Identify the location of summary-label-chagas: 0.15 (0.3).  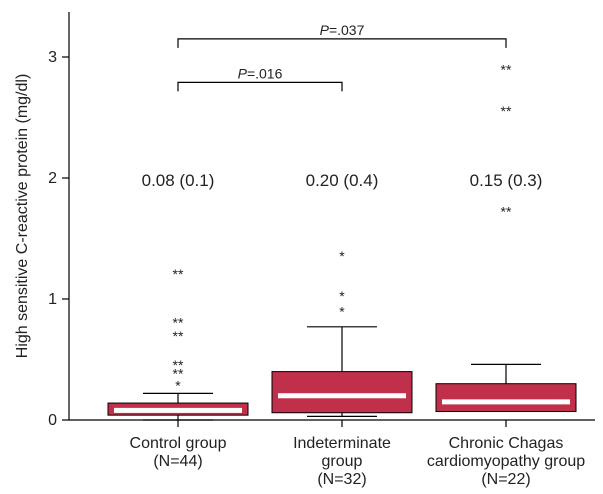
(506, 180).